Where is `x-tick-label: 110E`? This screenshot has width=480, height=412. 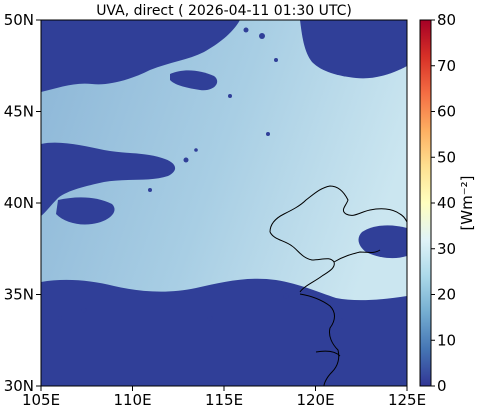 x-tick-label: 110E is located at coordinates (132, 400).